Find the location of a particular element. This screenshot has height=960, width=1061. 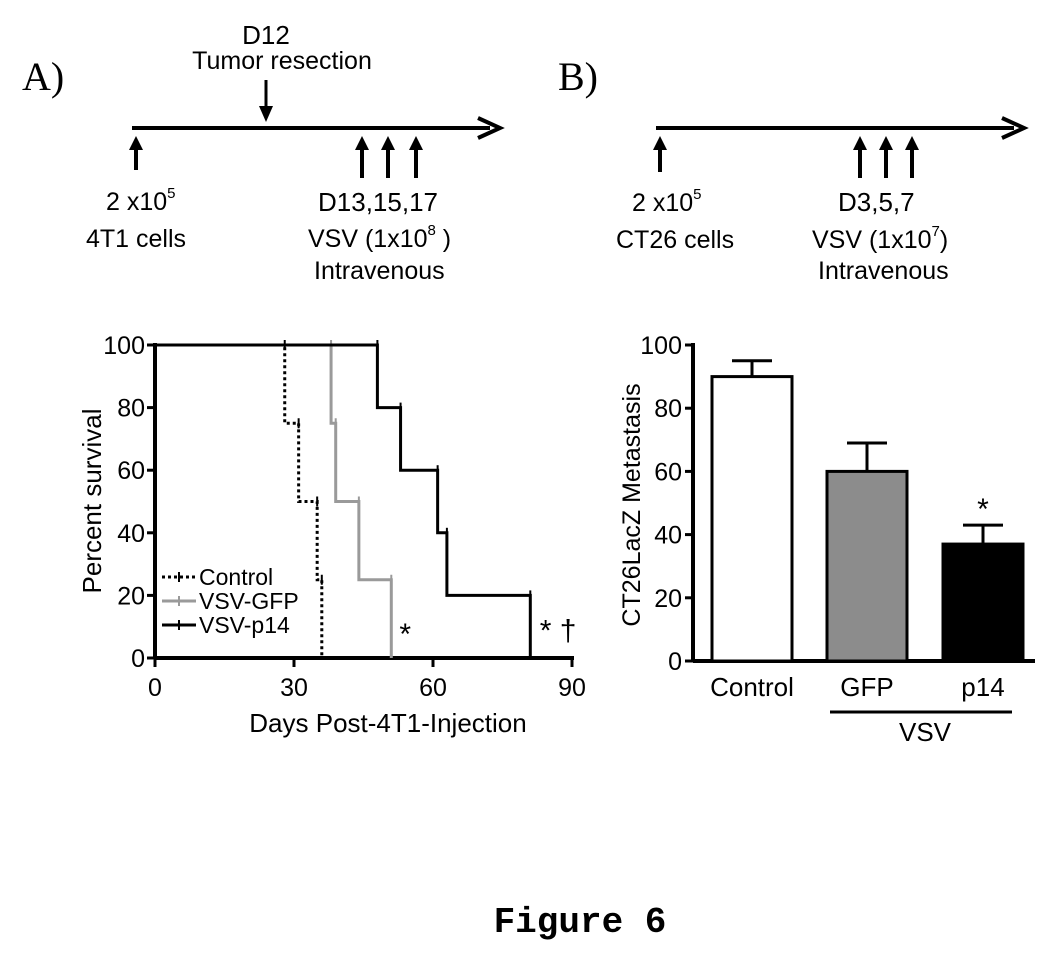

significance-marker: * † is located at coordinates (558, 631).